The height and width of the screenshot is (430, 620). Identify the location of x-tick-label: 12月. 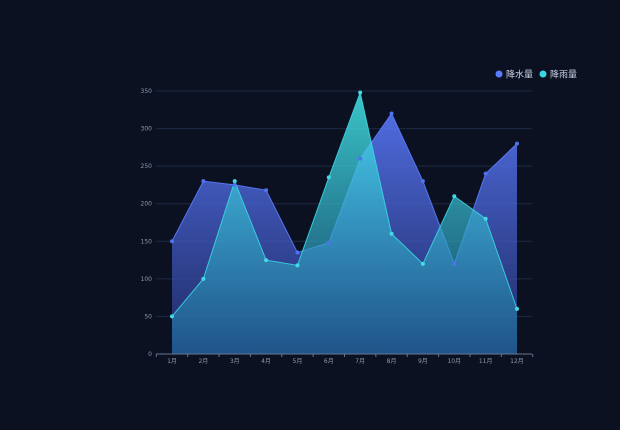
(517, 361).